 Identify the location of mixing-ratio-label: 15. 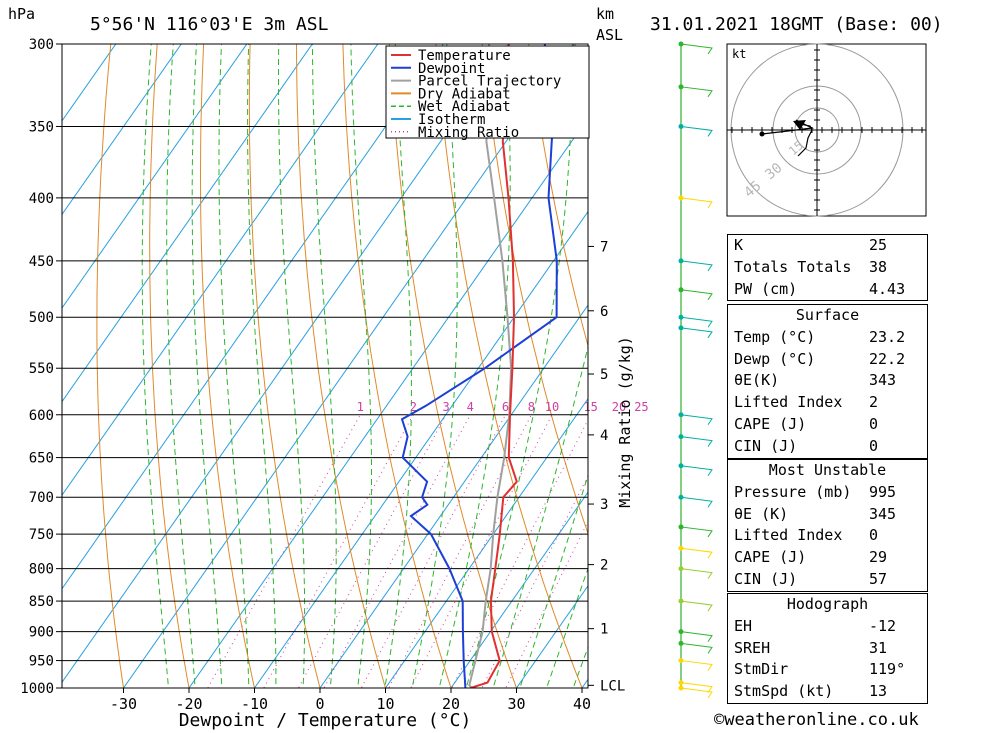
(590, 407).